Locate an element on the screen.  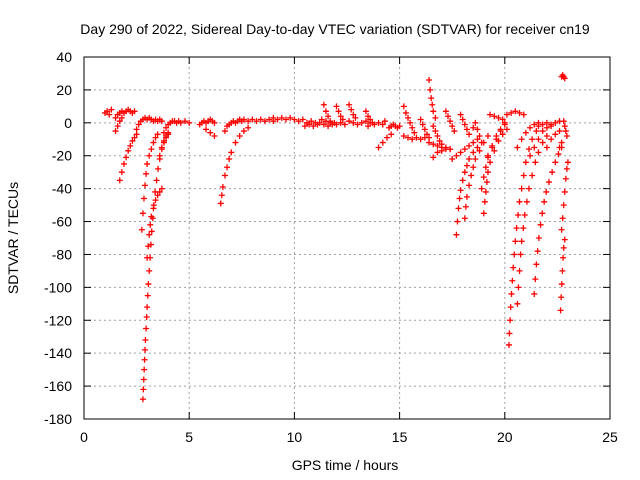
y-tick-label: -120 is located at coordinates (58, 320).